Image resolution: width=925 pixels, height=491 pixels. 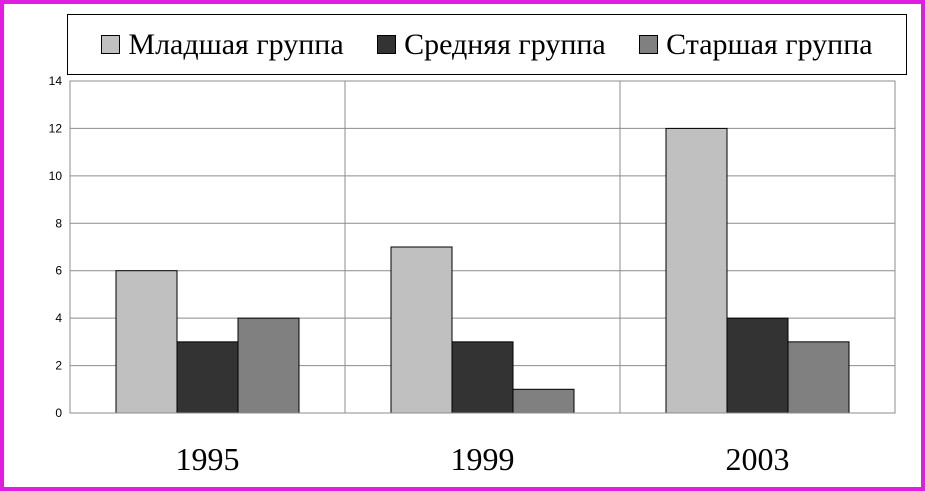 I want to click on legend-swatch-senior, so click(x=649, y=44).